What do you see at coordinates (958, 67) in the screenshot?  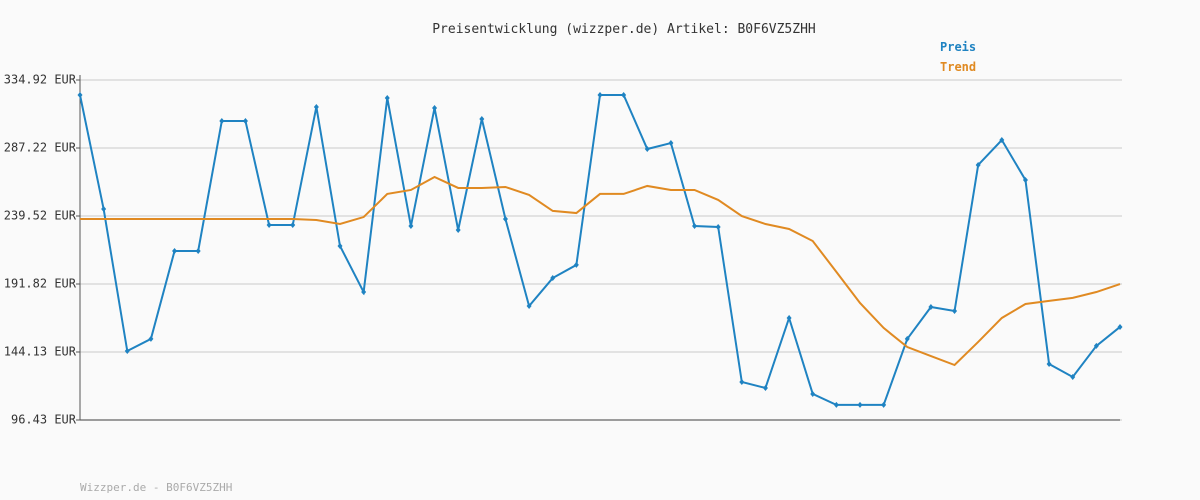 I see `legend-entry: Trend` at bounding box center [958, 67].